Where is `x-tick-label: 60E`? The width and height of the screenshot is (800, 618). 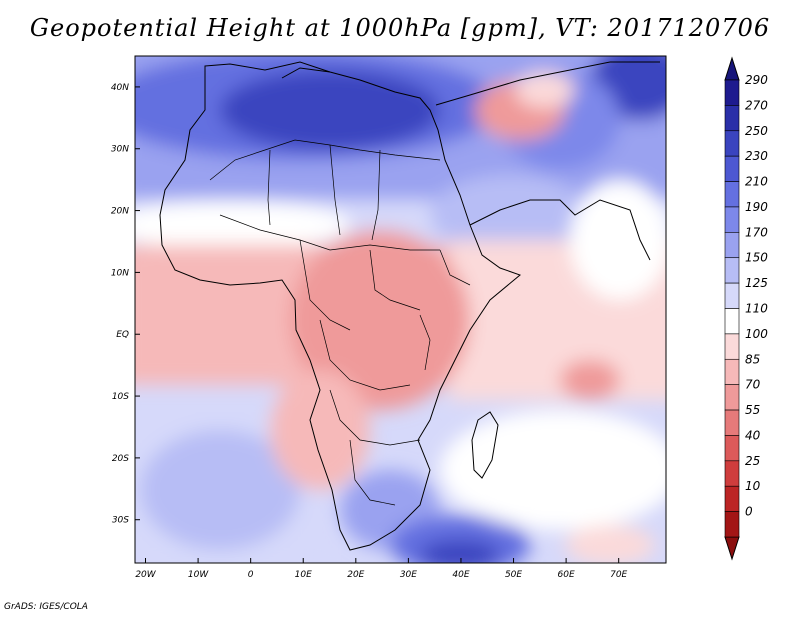 x-tick-label: 60E is located at coordinates (566, 575).